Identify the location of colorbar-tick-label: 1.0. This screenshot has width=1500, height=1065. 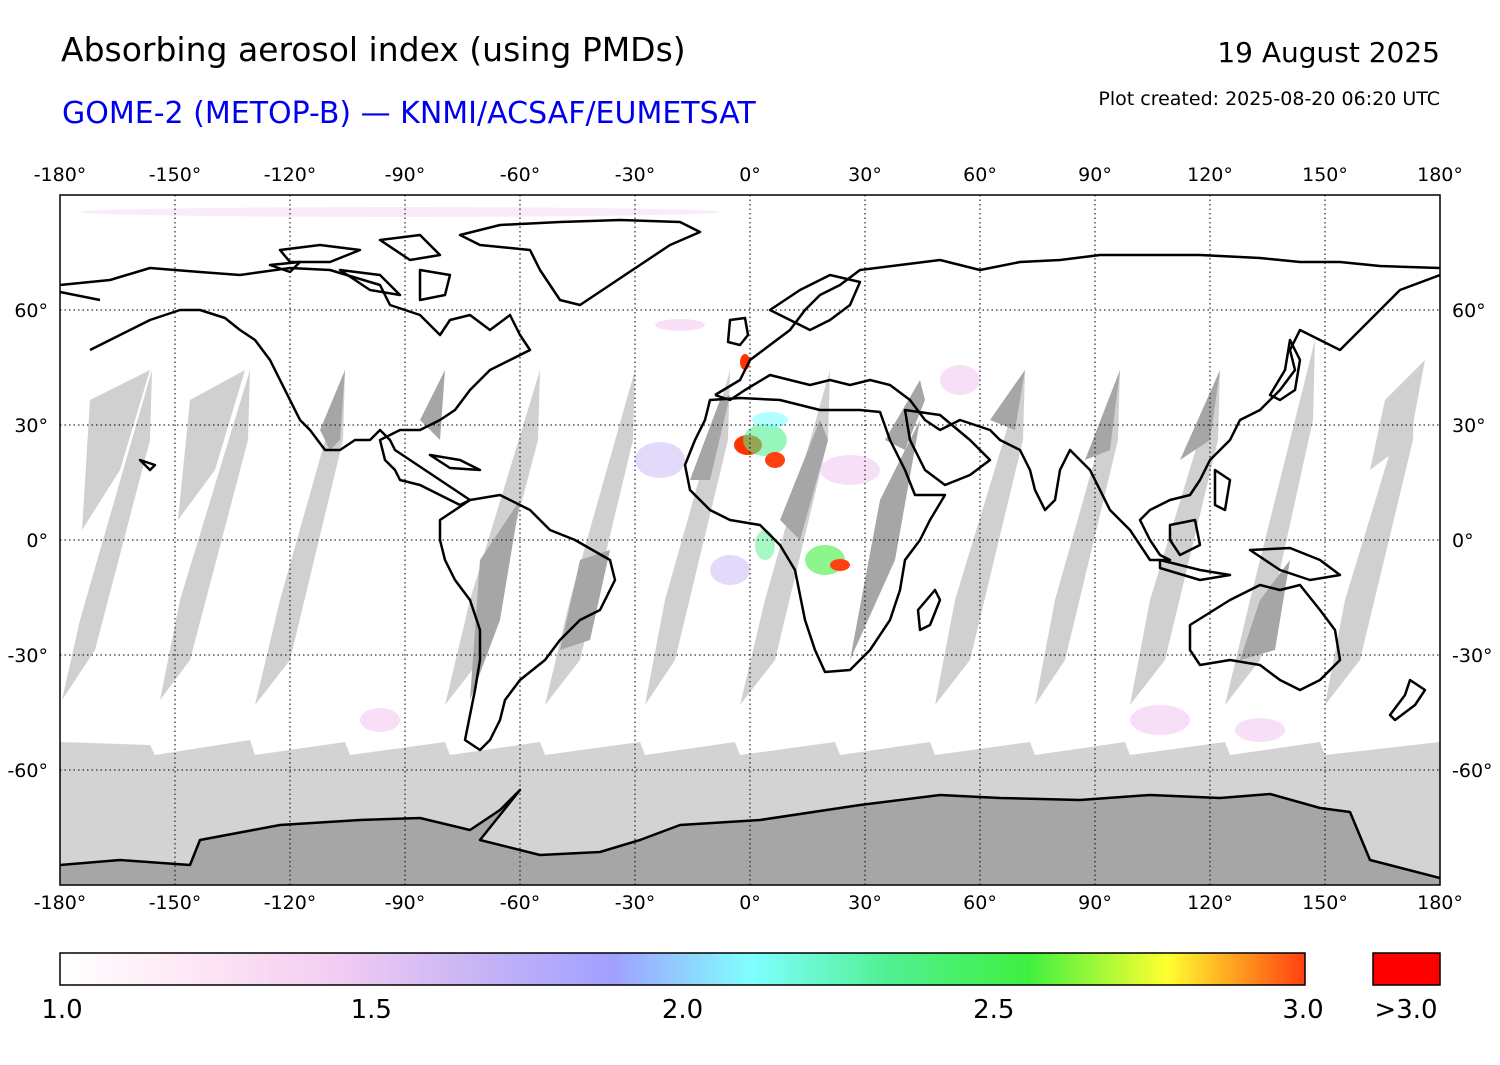
(62, 1010).